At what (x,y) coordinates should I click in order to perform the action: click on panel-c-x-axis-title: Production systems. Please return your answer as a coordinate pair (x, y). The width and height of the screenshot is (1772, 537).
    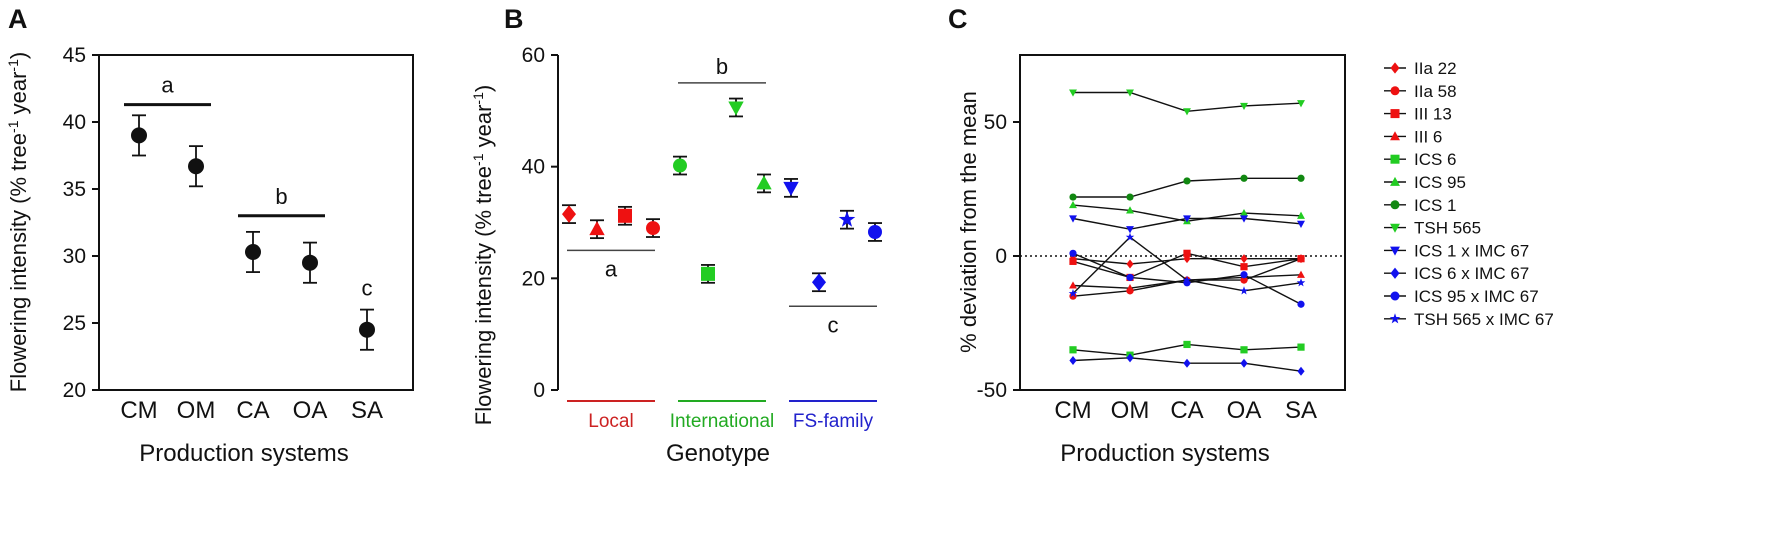
    Looking at the image, I should click on (1164, 453).